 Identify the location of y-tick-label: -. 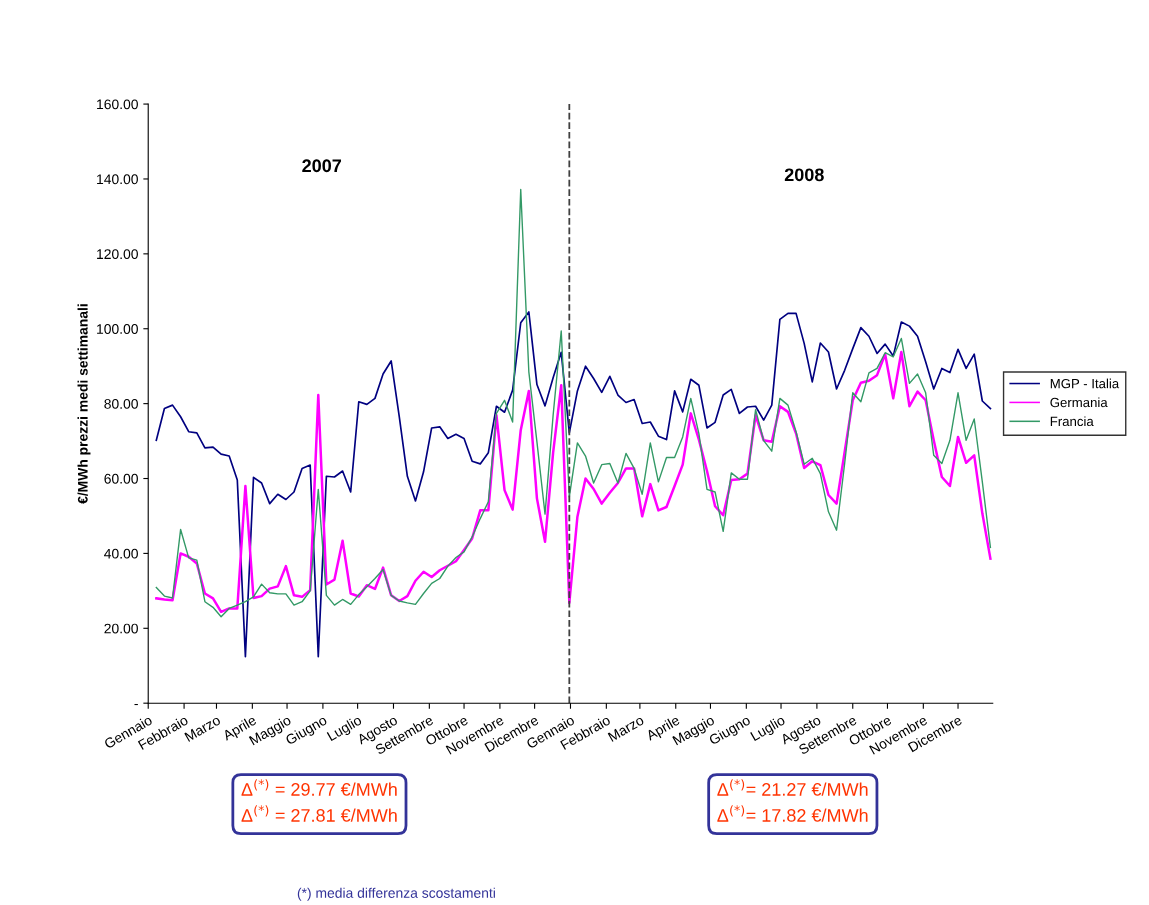
(136, 704).